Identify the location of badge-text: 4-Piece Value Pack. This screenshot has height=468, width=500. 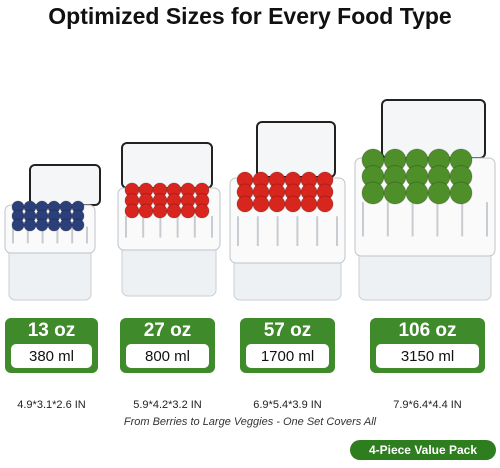
(423, 450).